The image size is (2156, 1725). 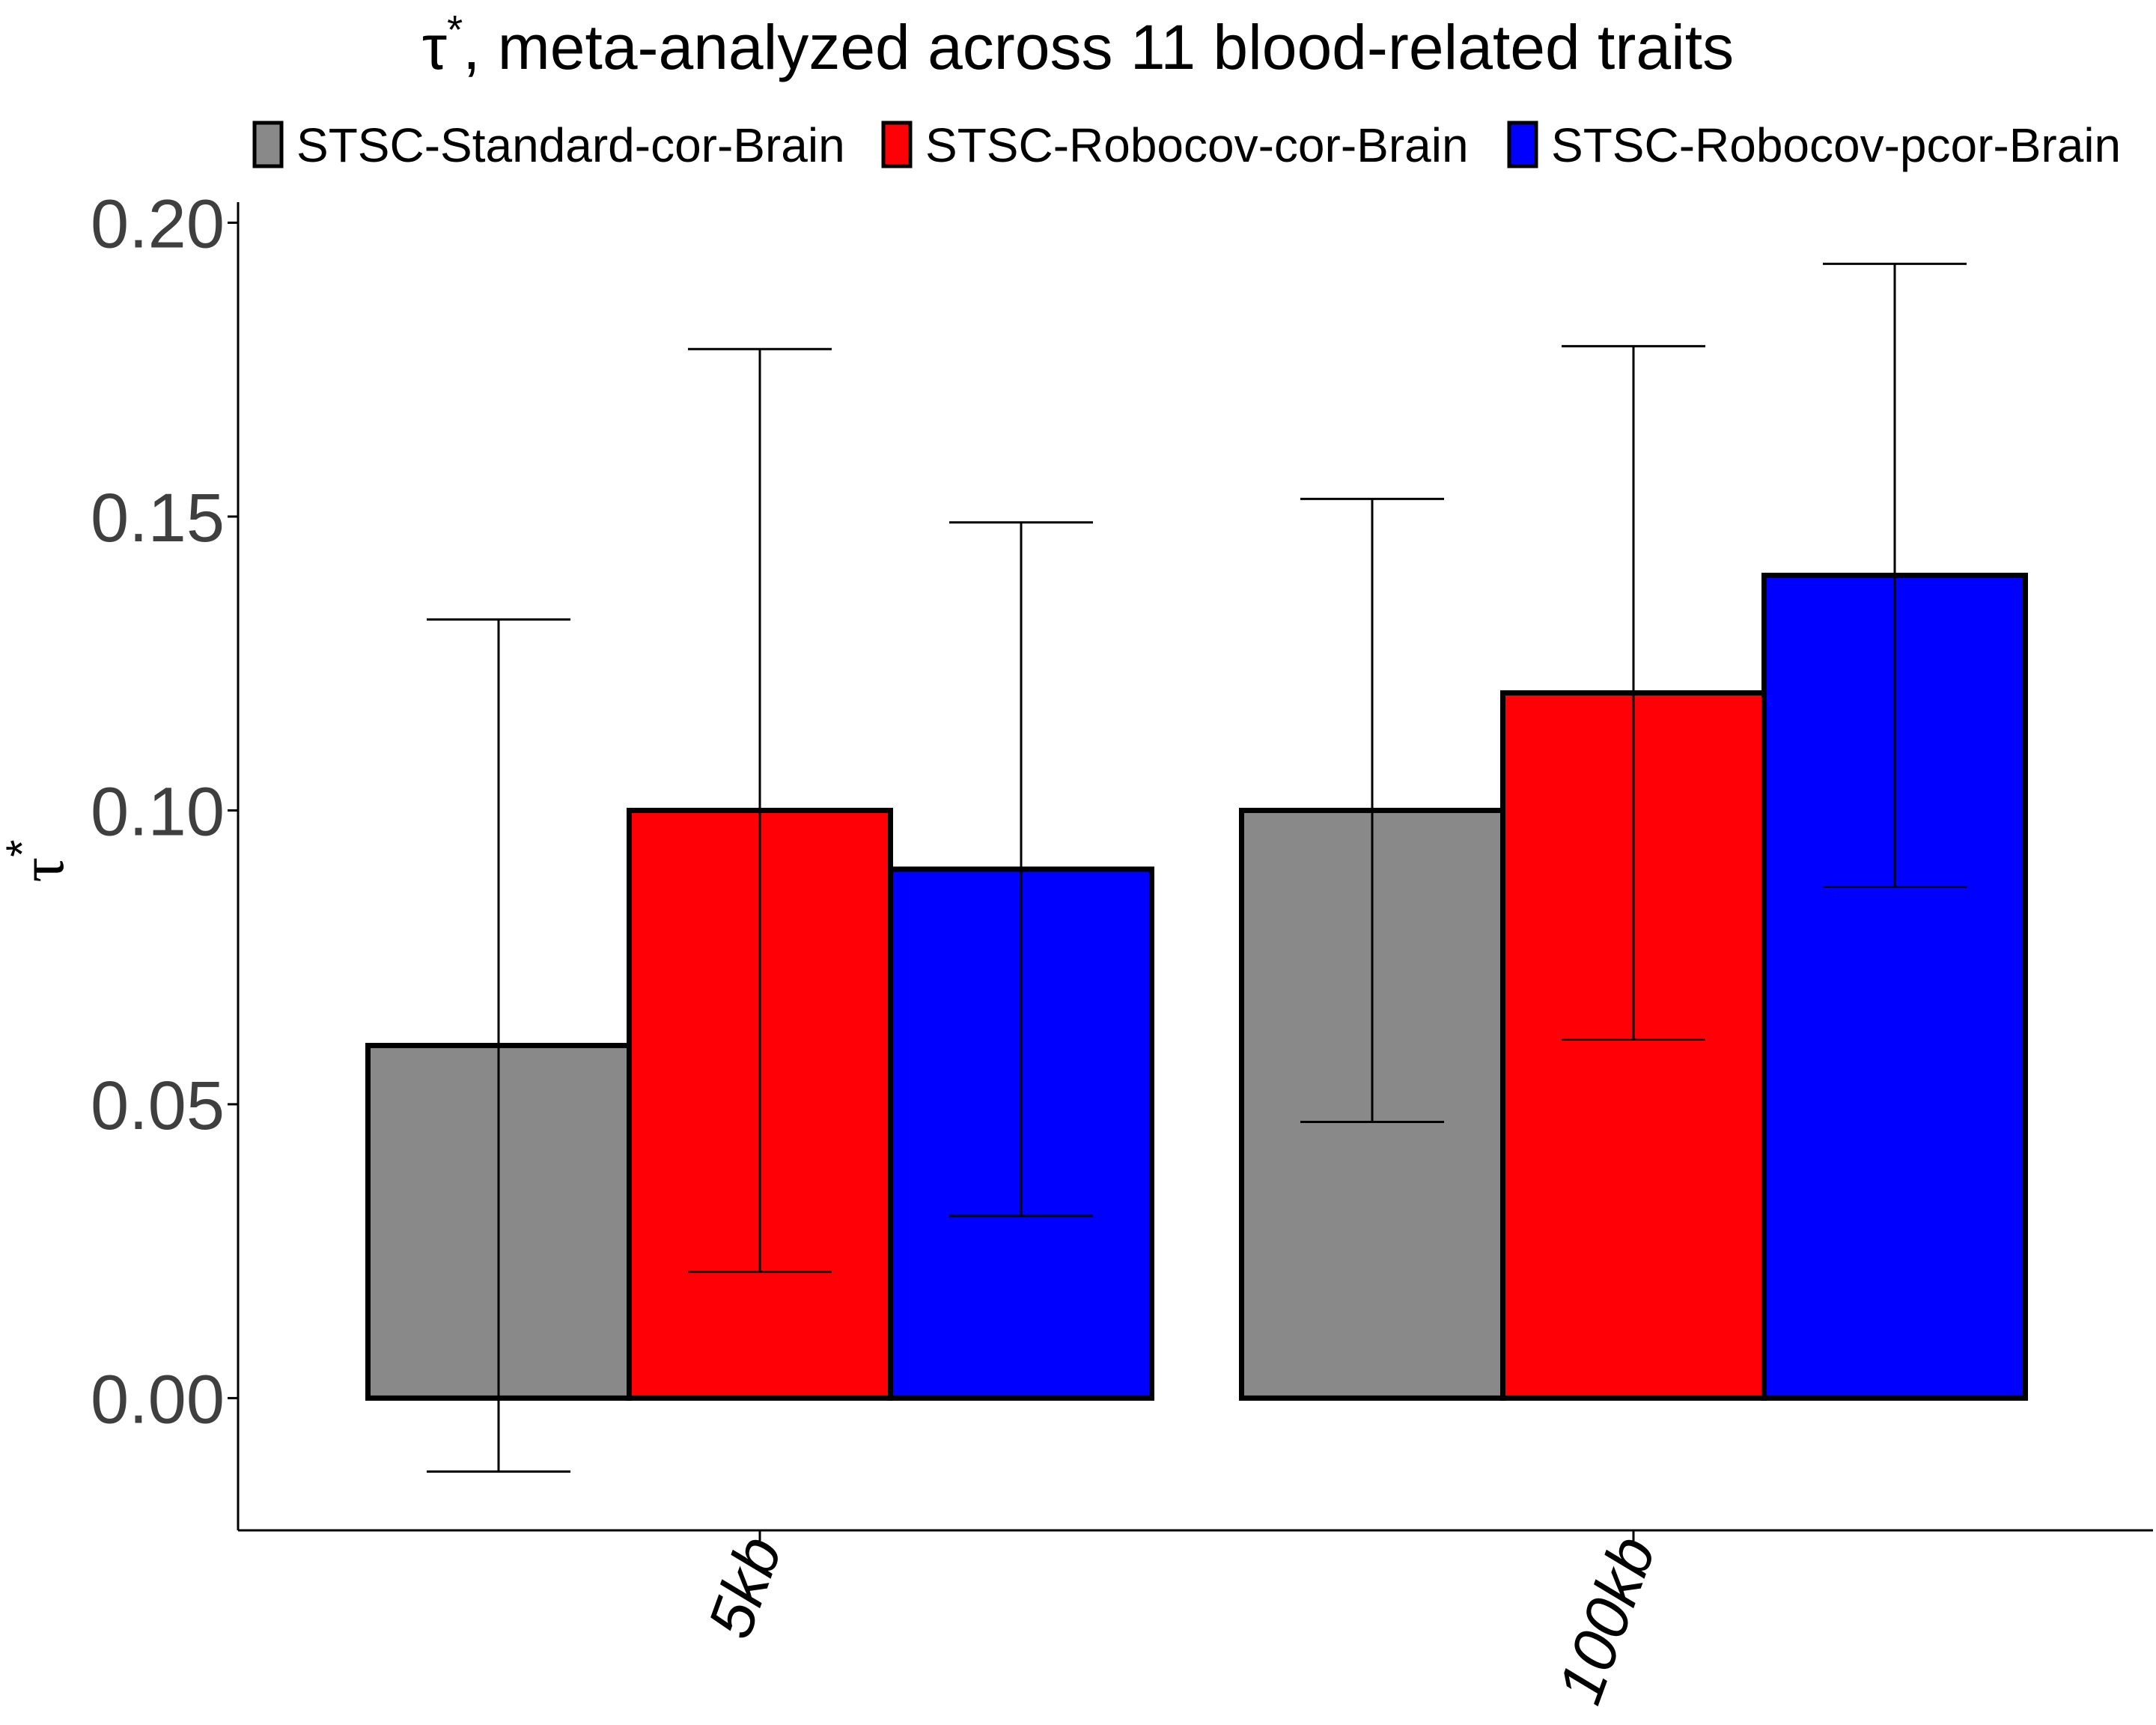 What do you see at coordinates (570, 145) in the screenshot?
I see `legend-label: STSC-Standard-cor-Brain` at bounding box center [570, 145].